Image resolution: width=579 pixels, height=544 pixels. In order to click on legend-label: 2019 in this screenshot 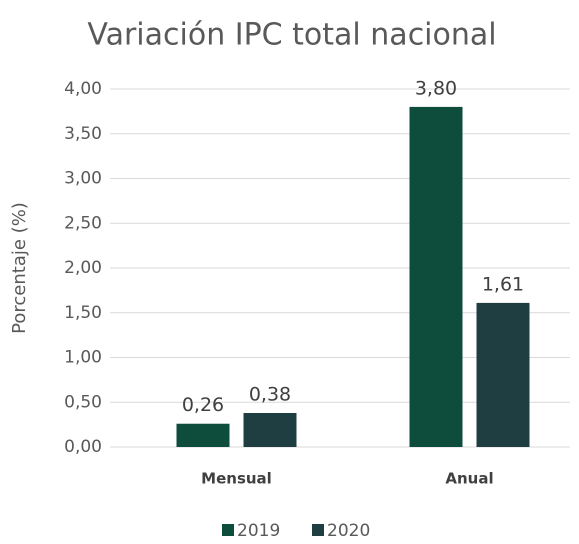, I will do `click(258, 531)`.